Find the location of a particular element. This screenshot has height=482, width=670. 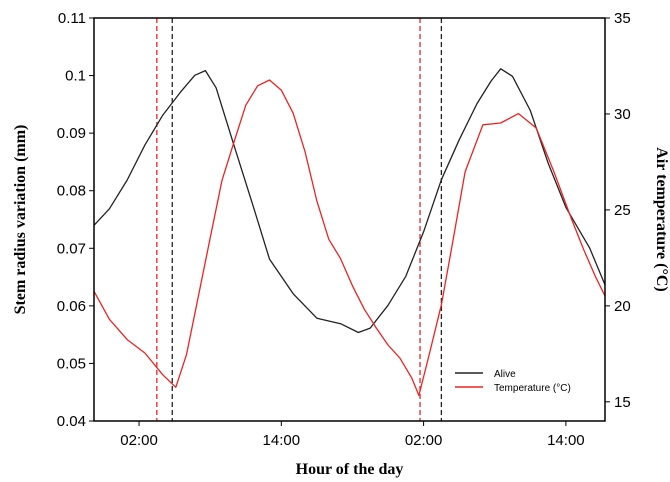

y-left-tick-label-1: 0.04 is located at coordinates (71, 421).